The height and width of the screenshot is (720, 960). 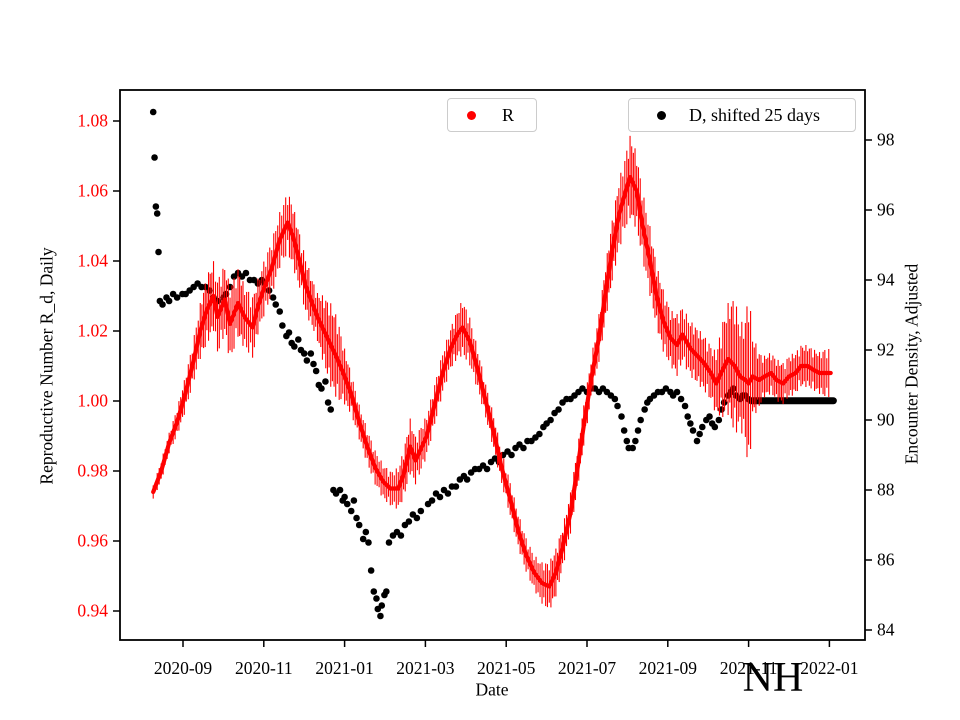 I want to click on x-tick-label: 2020-09, so click(x=183, y=668).